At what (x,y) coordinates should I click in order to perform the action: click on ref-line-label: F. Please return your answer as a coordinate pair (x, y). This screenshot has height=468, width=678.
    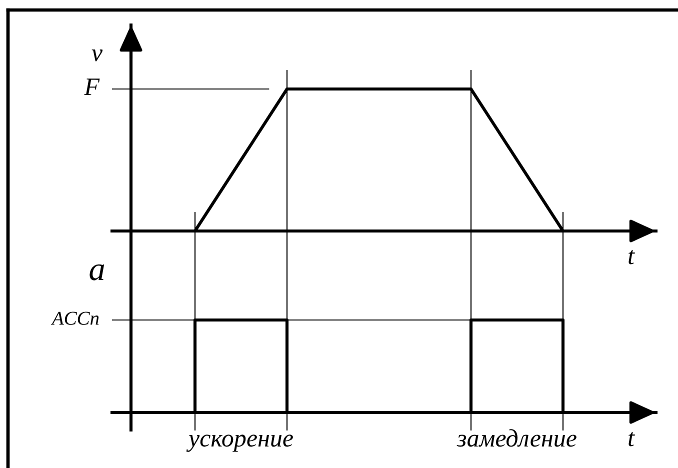
    Looking at the image, I should click on (92, 87).